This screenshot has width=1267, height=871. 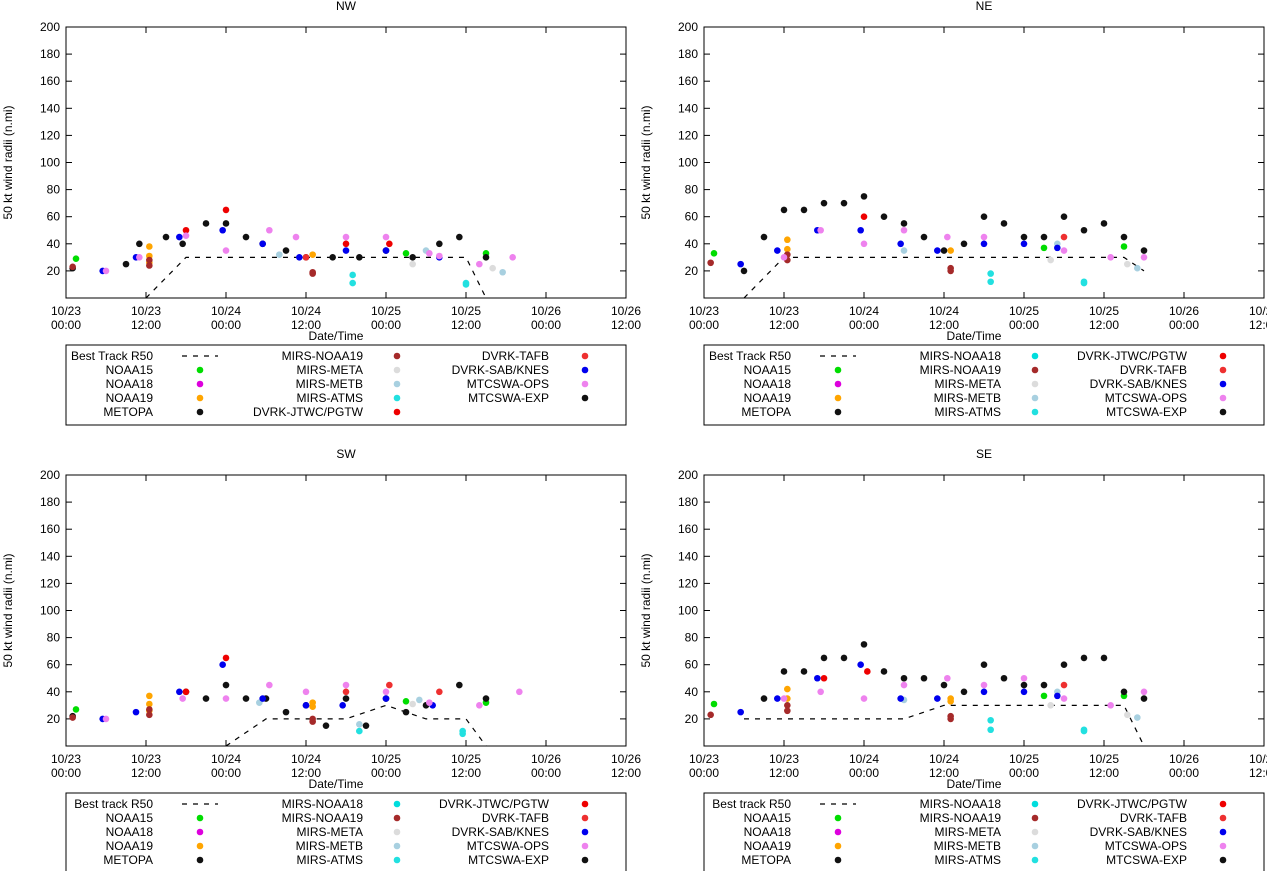 What do you see at coordinates (492, 268) in the screenshot?
I see `data-point-mirs-meta` at bounding box center [492, 268].